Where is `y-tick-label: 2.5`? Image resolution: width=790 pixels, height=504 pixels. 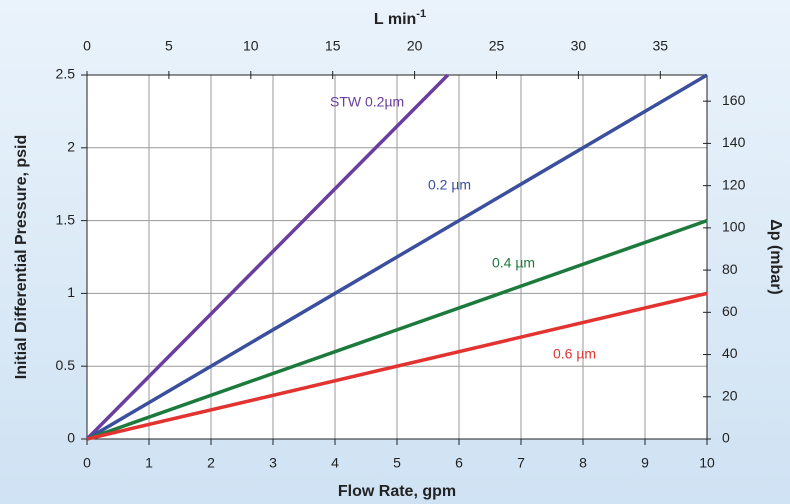 y-tick-label: 2.5 is located at coordinates (66, 74).